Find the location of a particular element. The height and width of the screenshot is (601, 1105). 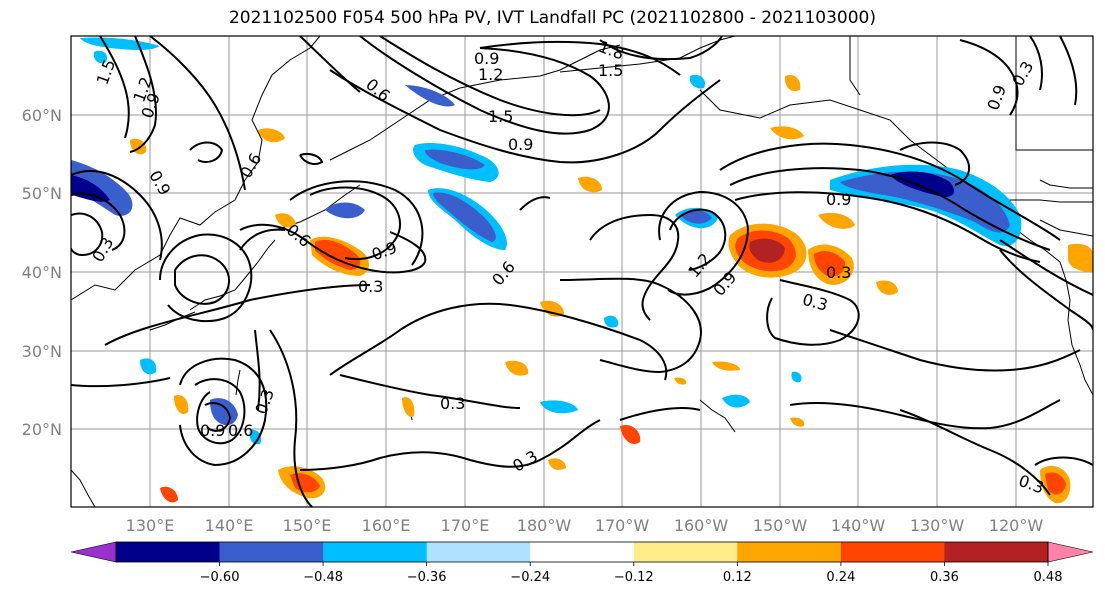

colorbar-tick-label: −0.12 is located at coordinates (634, 577).